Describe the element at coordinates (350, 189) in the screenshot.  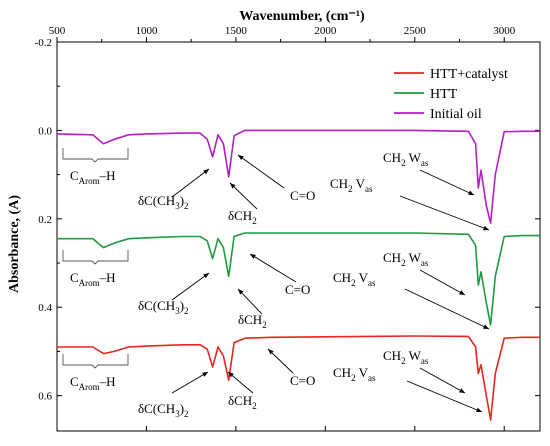
I see `ch2-vas-label-0-sub: 2` at that location.